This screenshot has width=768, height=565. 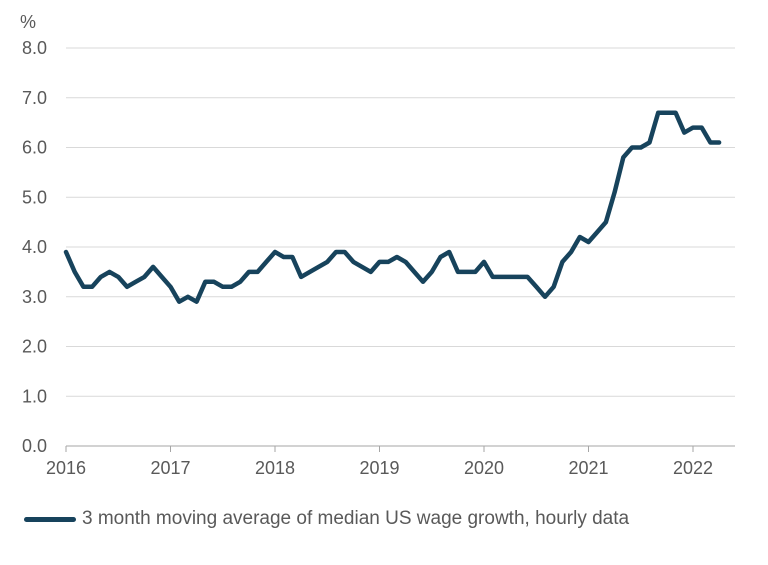 I want to click on x-tick-label: 2019, so click(x=379, y=468).